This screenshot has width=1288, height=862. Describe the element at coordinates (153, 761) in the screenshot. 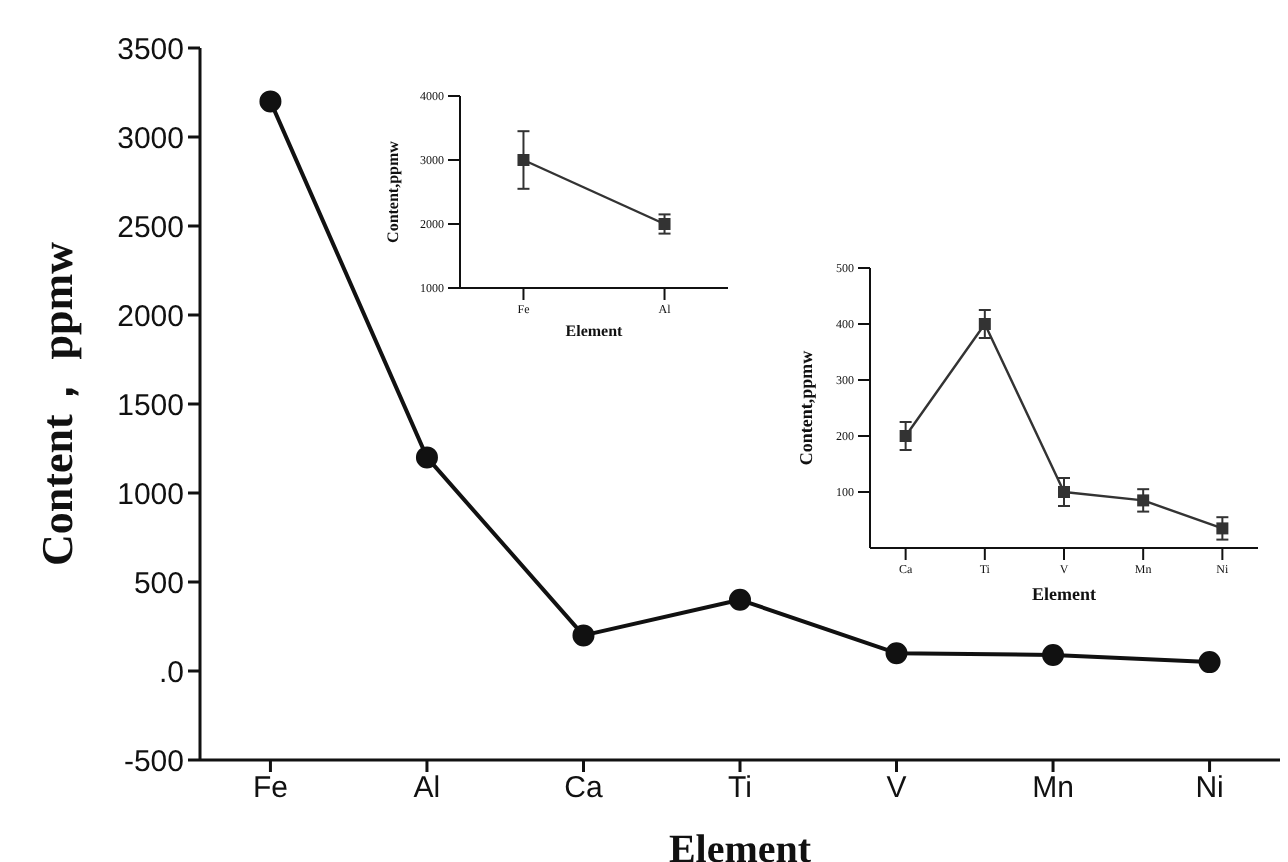

I see `y-tick-label: -500` at that location.